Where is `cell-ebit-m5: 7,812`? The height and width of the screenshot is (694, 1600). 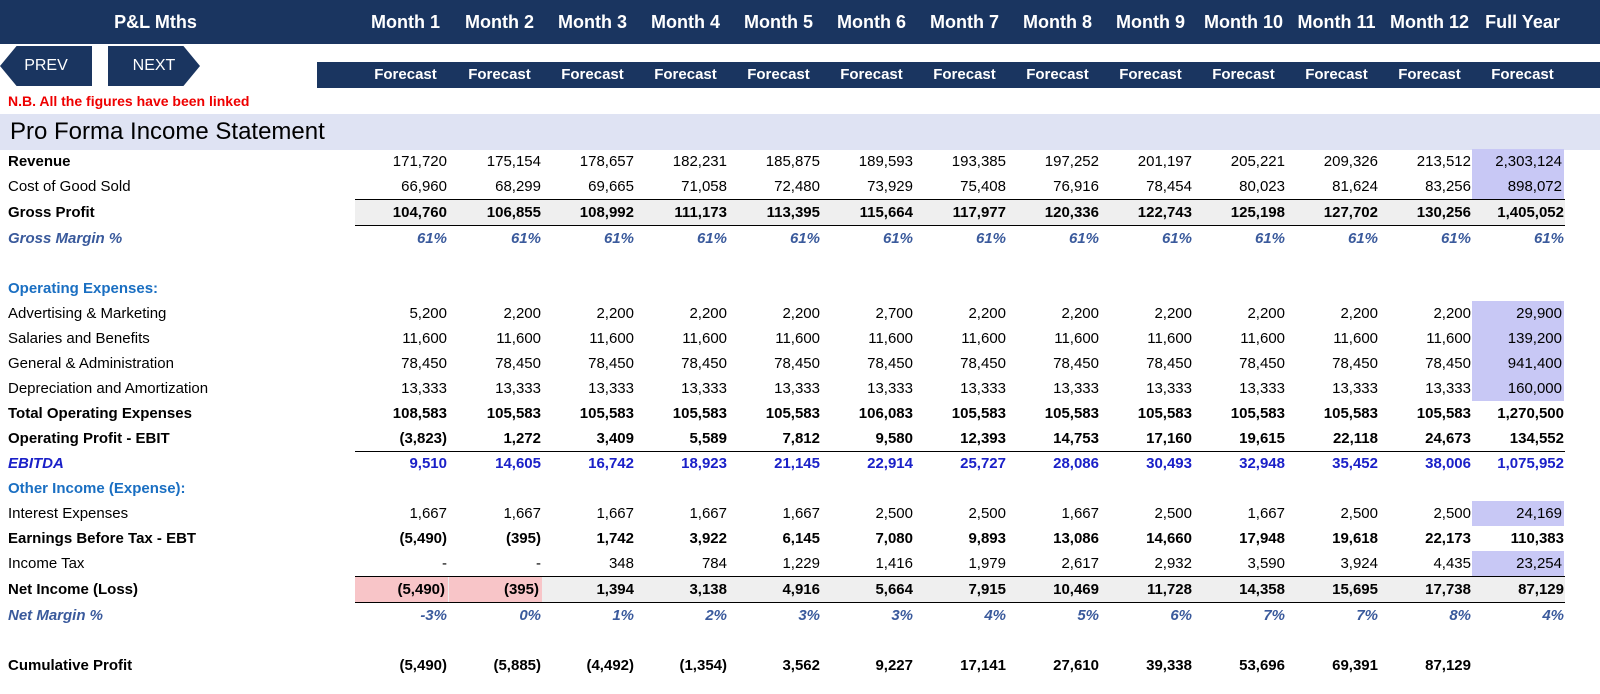 cell-ebit-m5: 7,812 is located at coordinates (801, 438).